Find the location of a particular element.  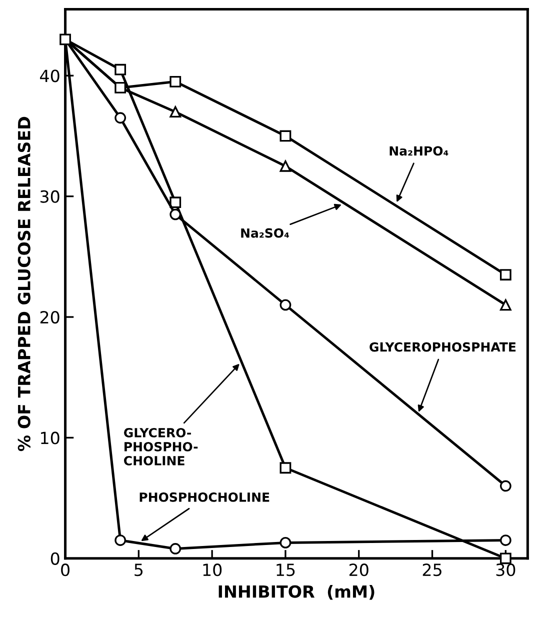

y-tick-label: 10 is located at coordinates (50, 438).